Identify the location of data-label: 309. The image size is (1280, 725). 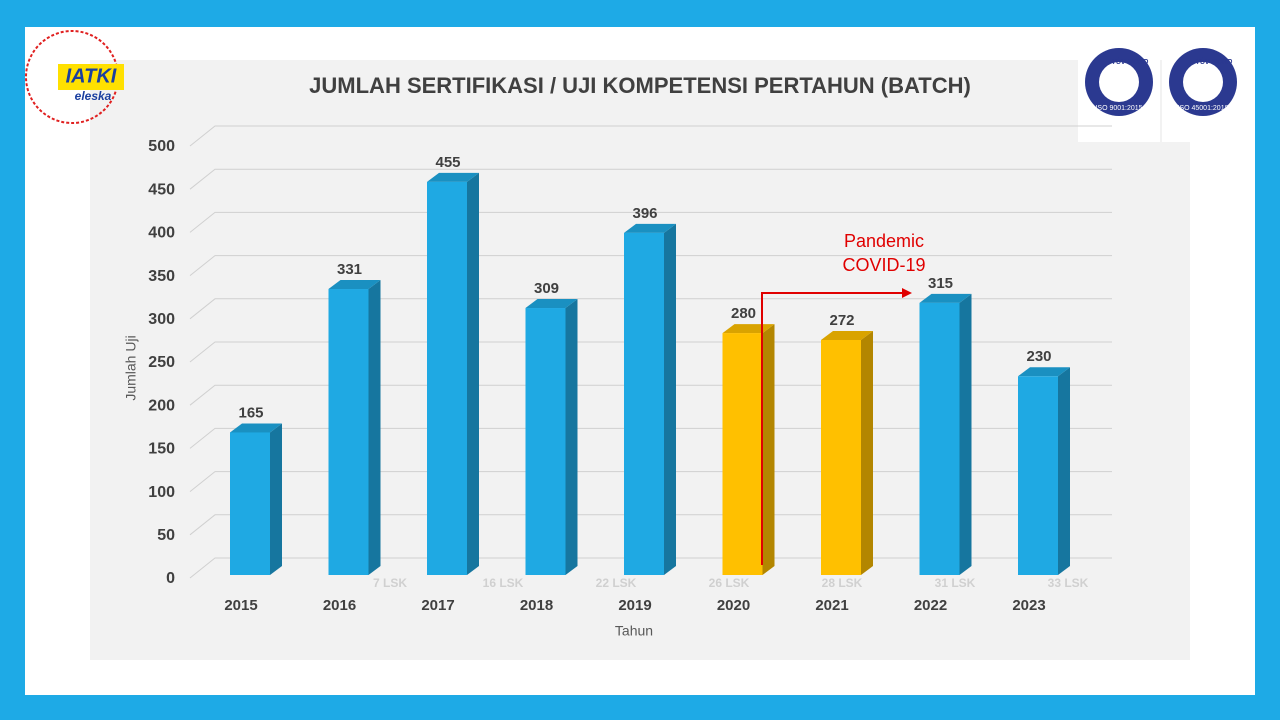
(546, 288).